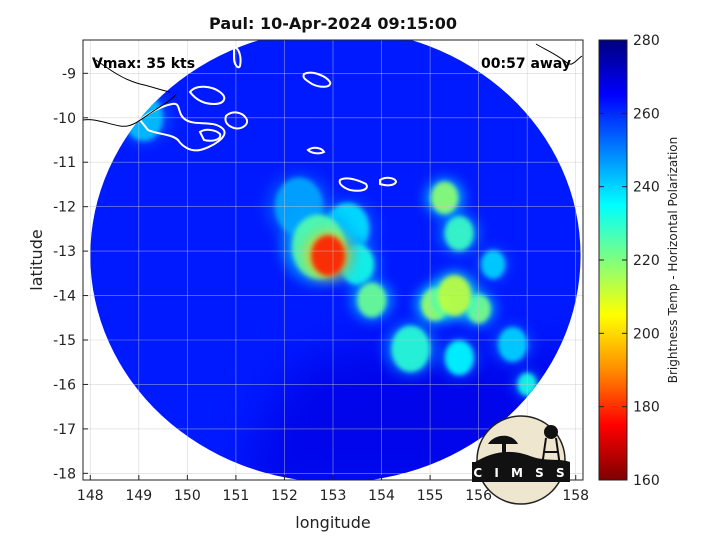 Image resolution: width=720 pixels, height=540 pixels. Describe the element at coordinates (64, 252) in the screenshot. I see `y-tick-label: -13` at that location.